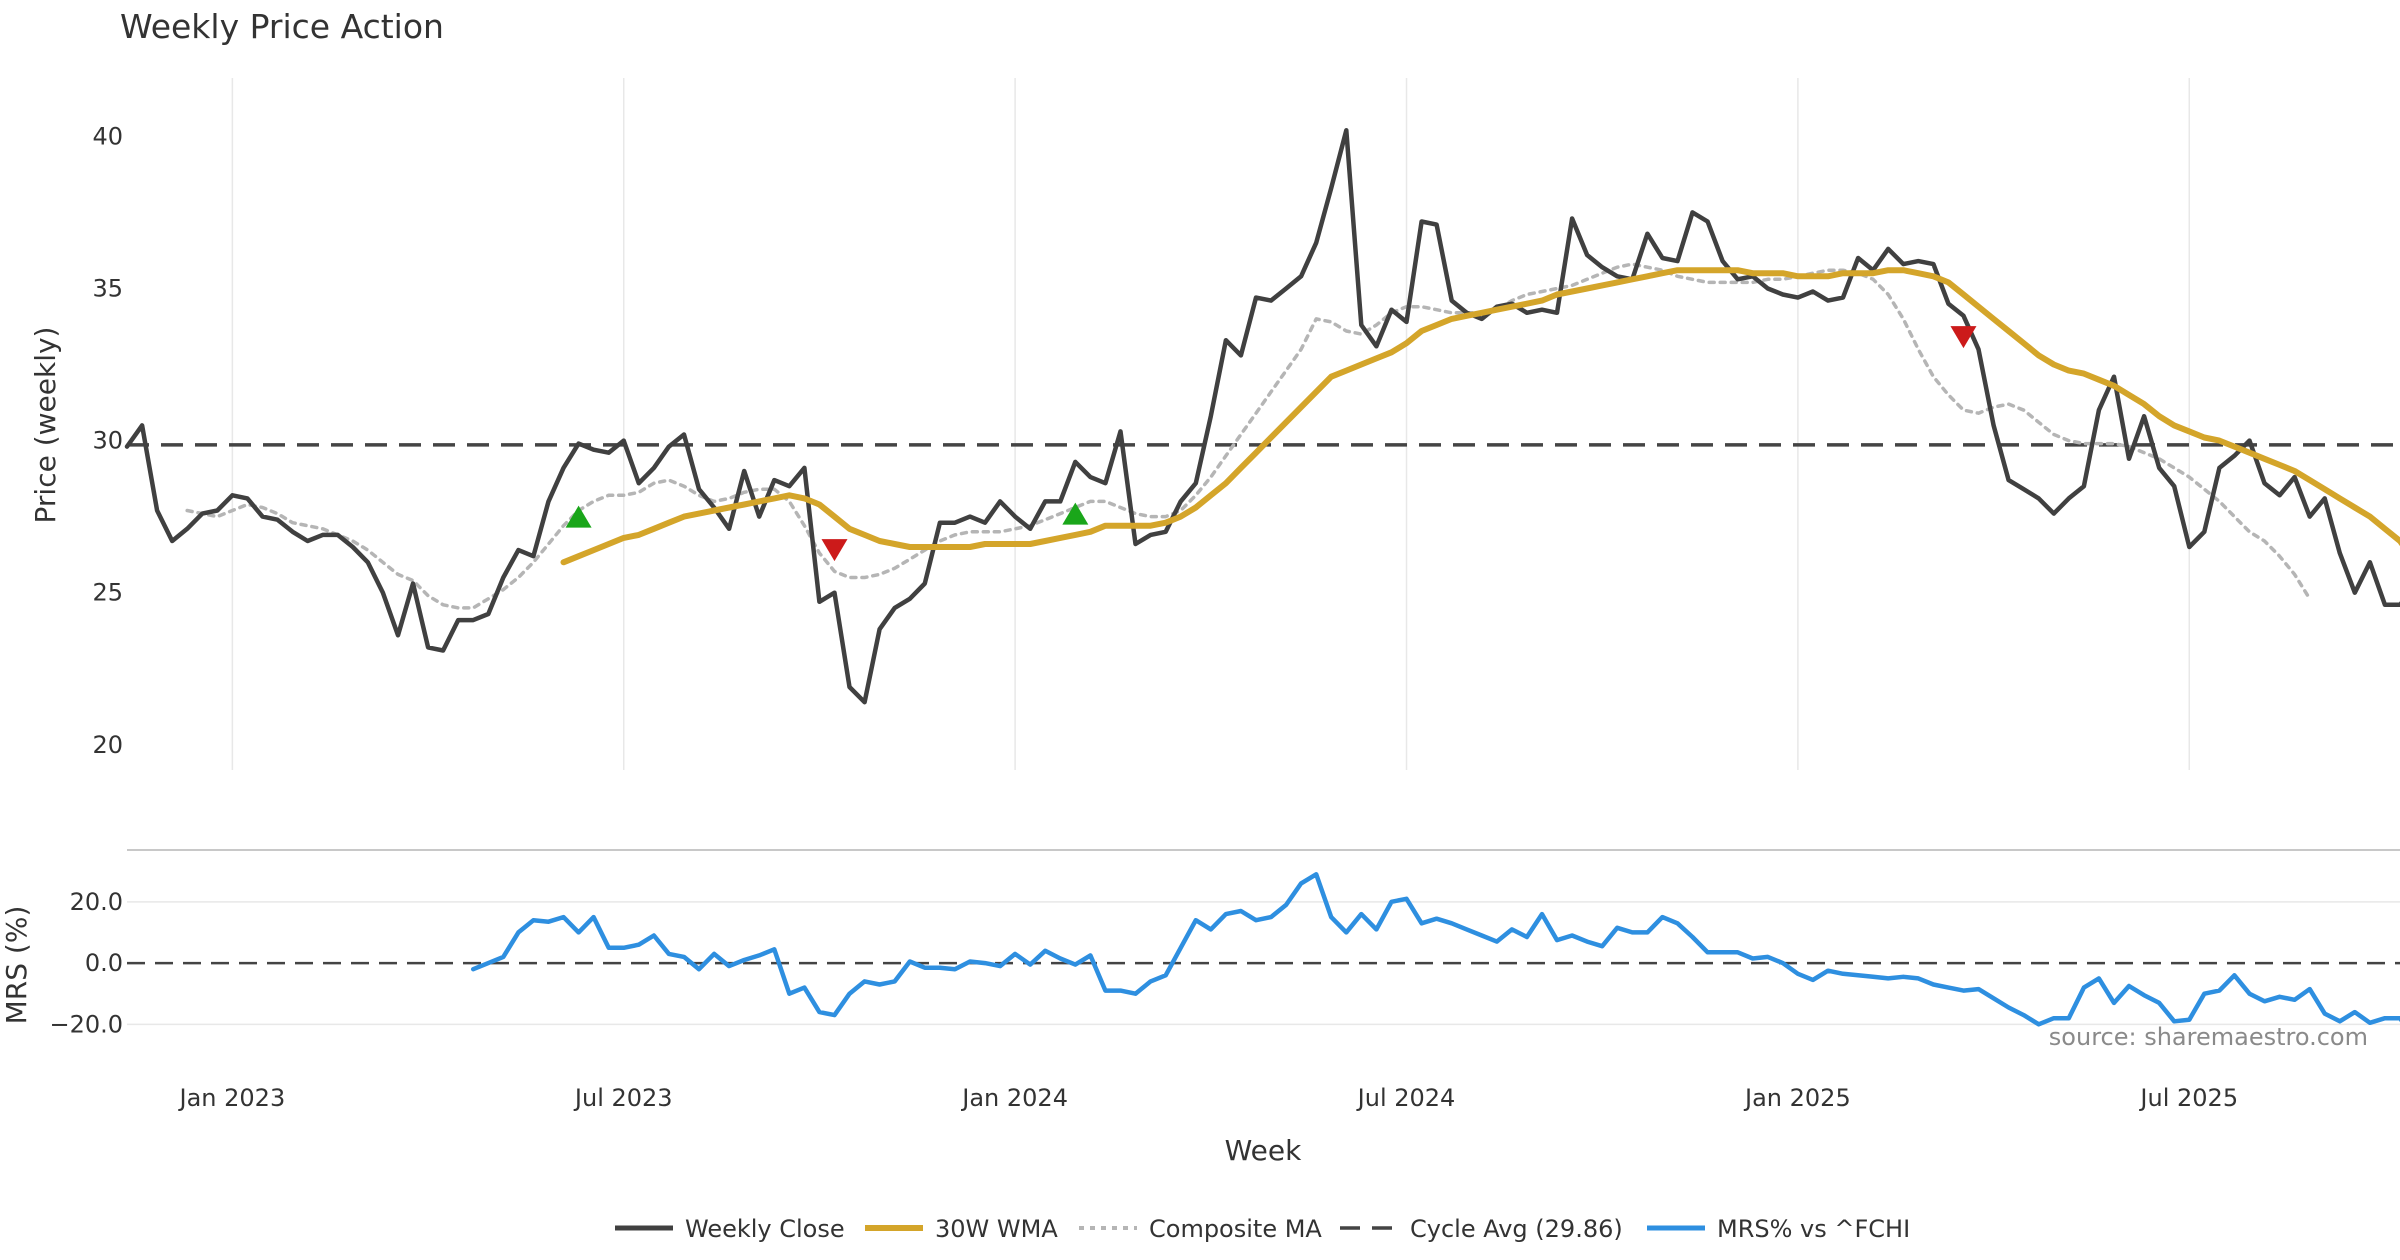 Image resolution: width=2400 pixels, height=1260 pixels. Describe the element at coordinates (1271, 444) in the screenshot. I see `signal-markers` at that location.